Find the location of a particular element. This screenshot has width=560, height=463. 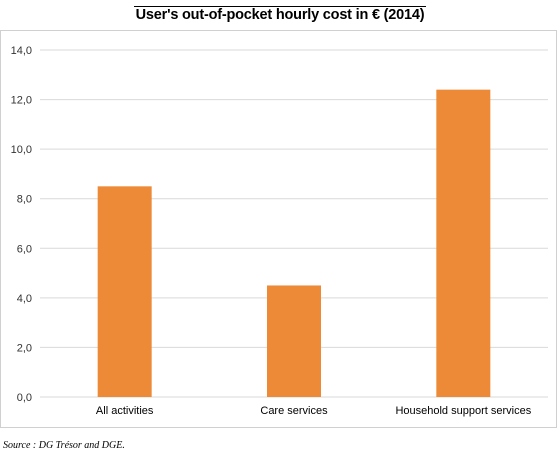

x-category-label: All activities is located at coordinates (125, 411).